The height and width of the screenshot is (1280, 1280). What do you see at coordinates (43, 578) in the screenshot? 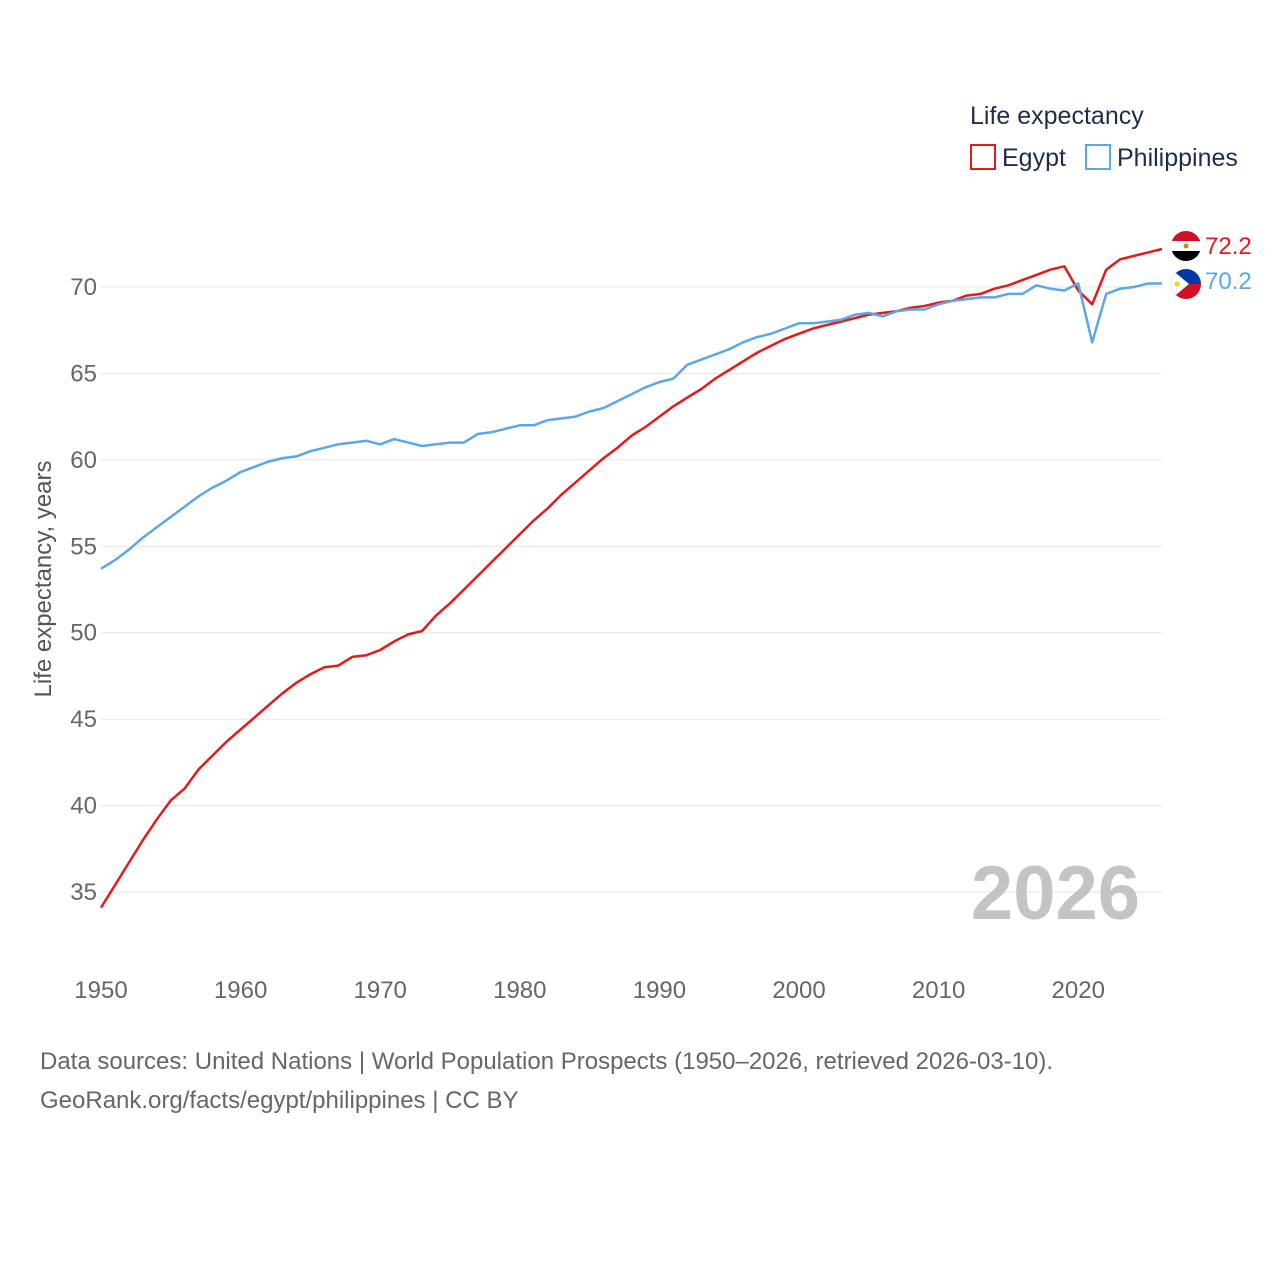
I see `y-axis-title: Life expectancy, years` at bounding box center [43, 578].